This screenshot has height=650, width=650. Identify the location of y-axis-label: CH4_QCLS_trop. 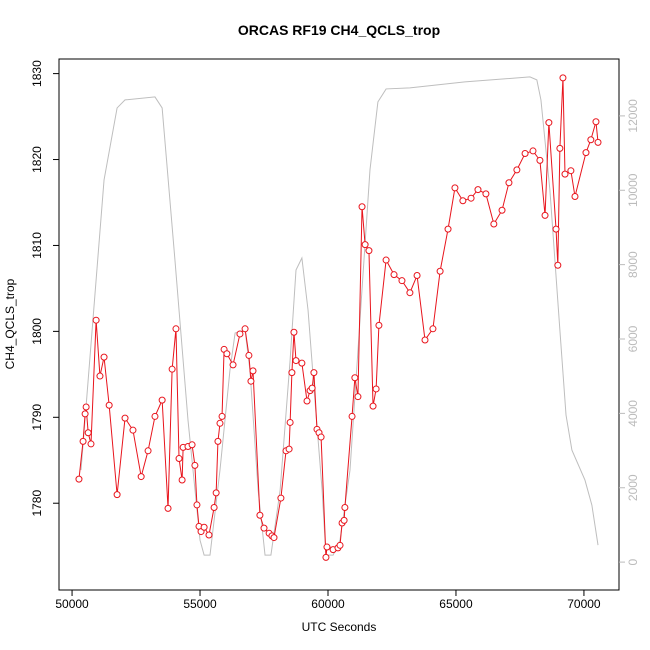
(10, 323).